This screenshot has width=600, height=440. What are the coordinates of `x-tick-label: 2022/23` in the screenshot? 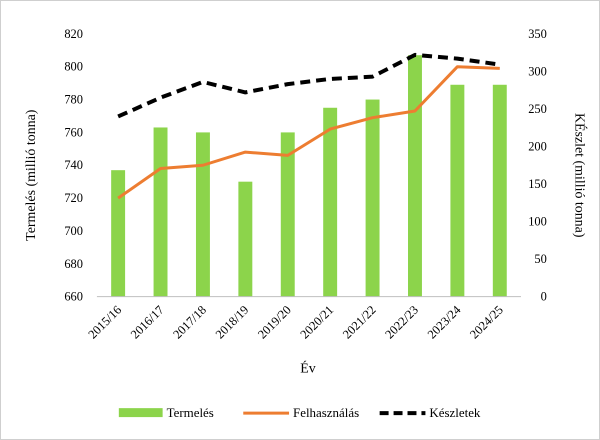 It's located at (401, 322).